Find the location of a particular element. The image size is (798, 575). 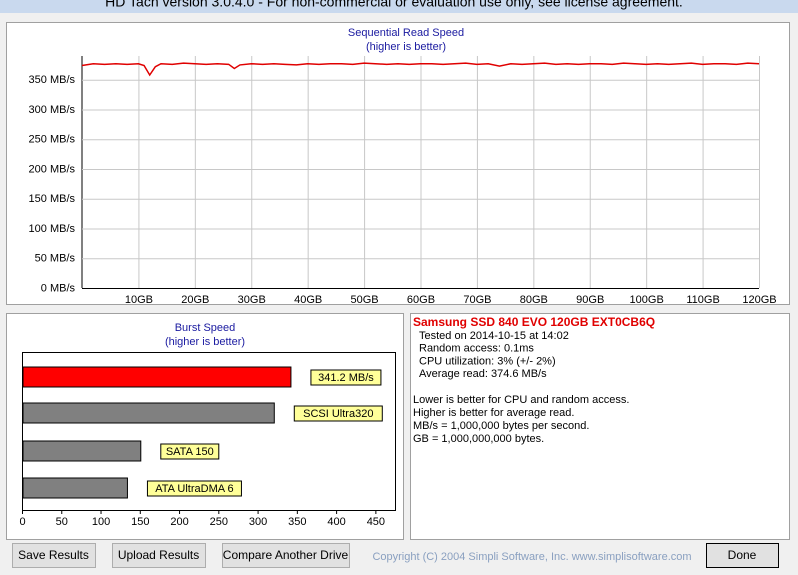

x-tick-label: 100GB is located at coordinates (647, 300).